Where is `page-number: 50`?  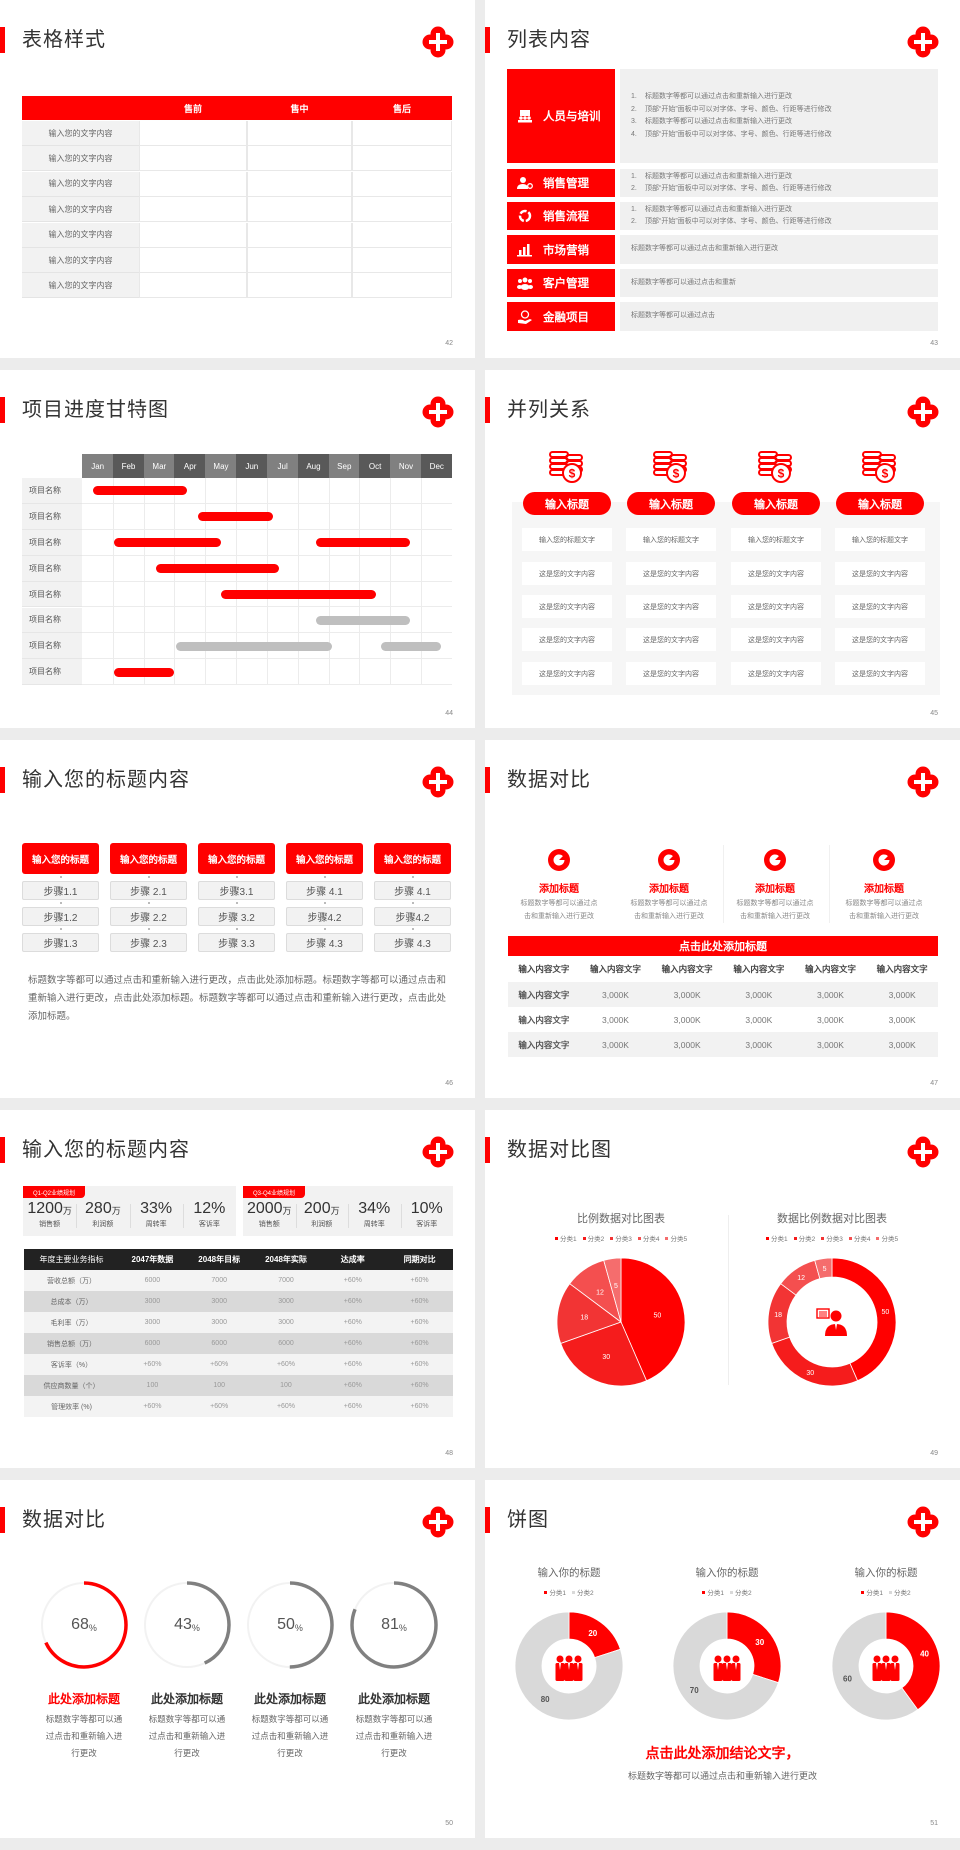
page-number: 50 is located at coordinates (449, 1823).